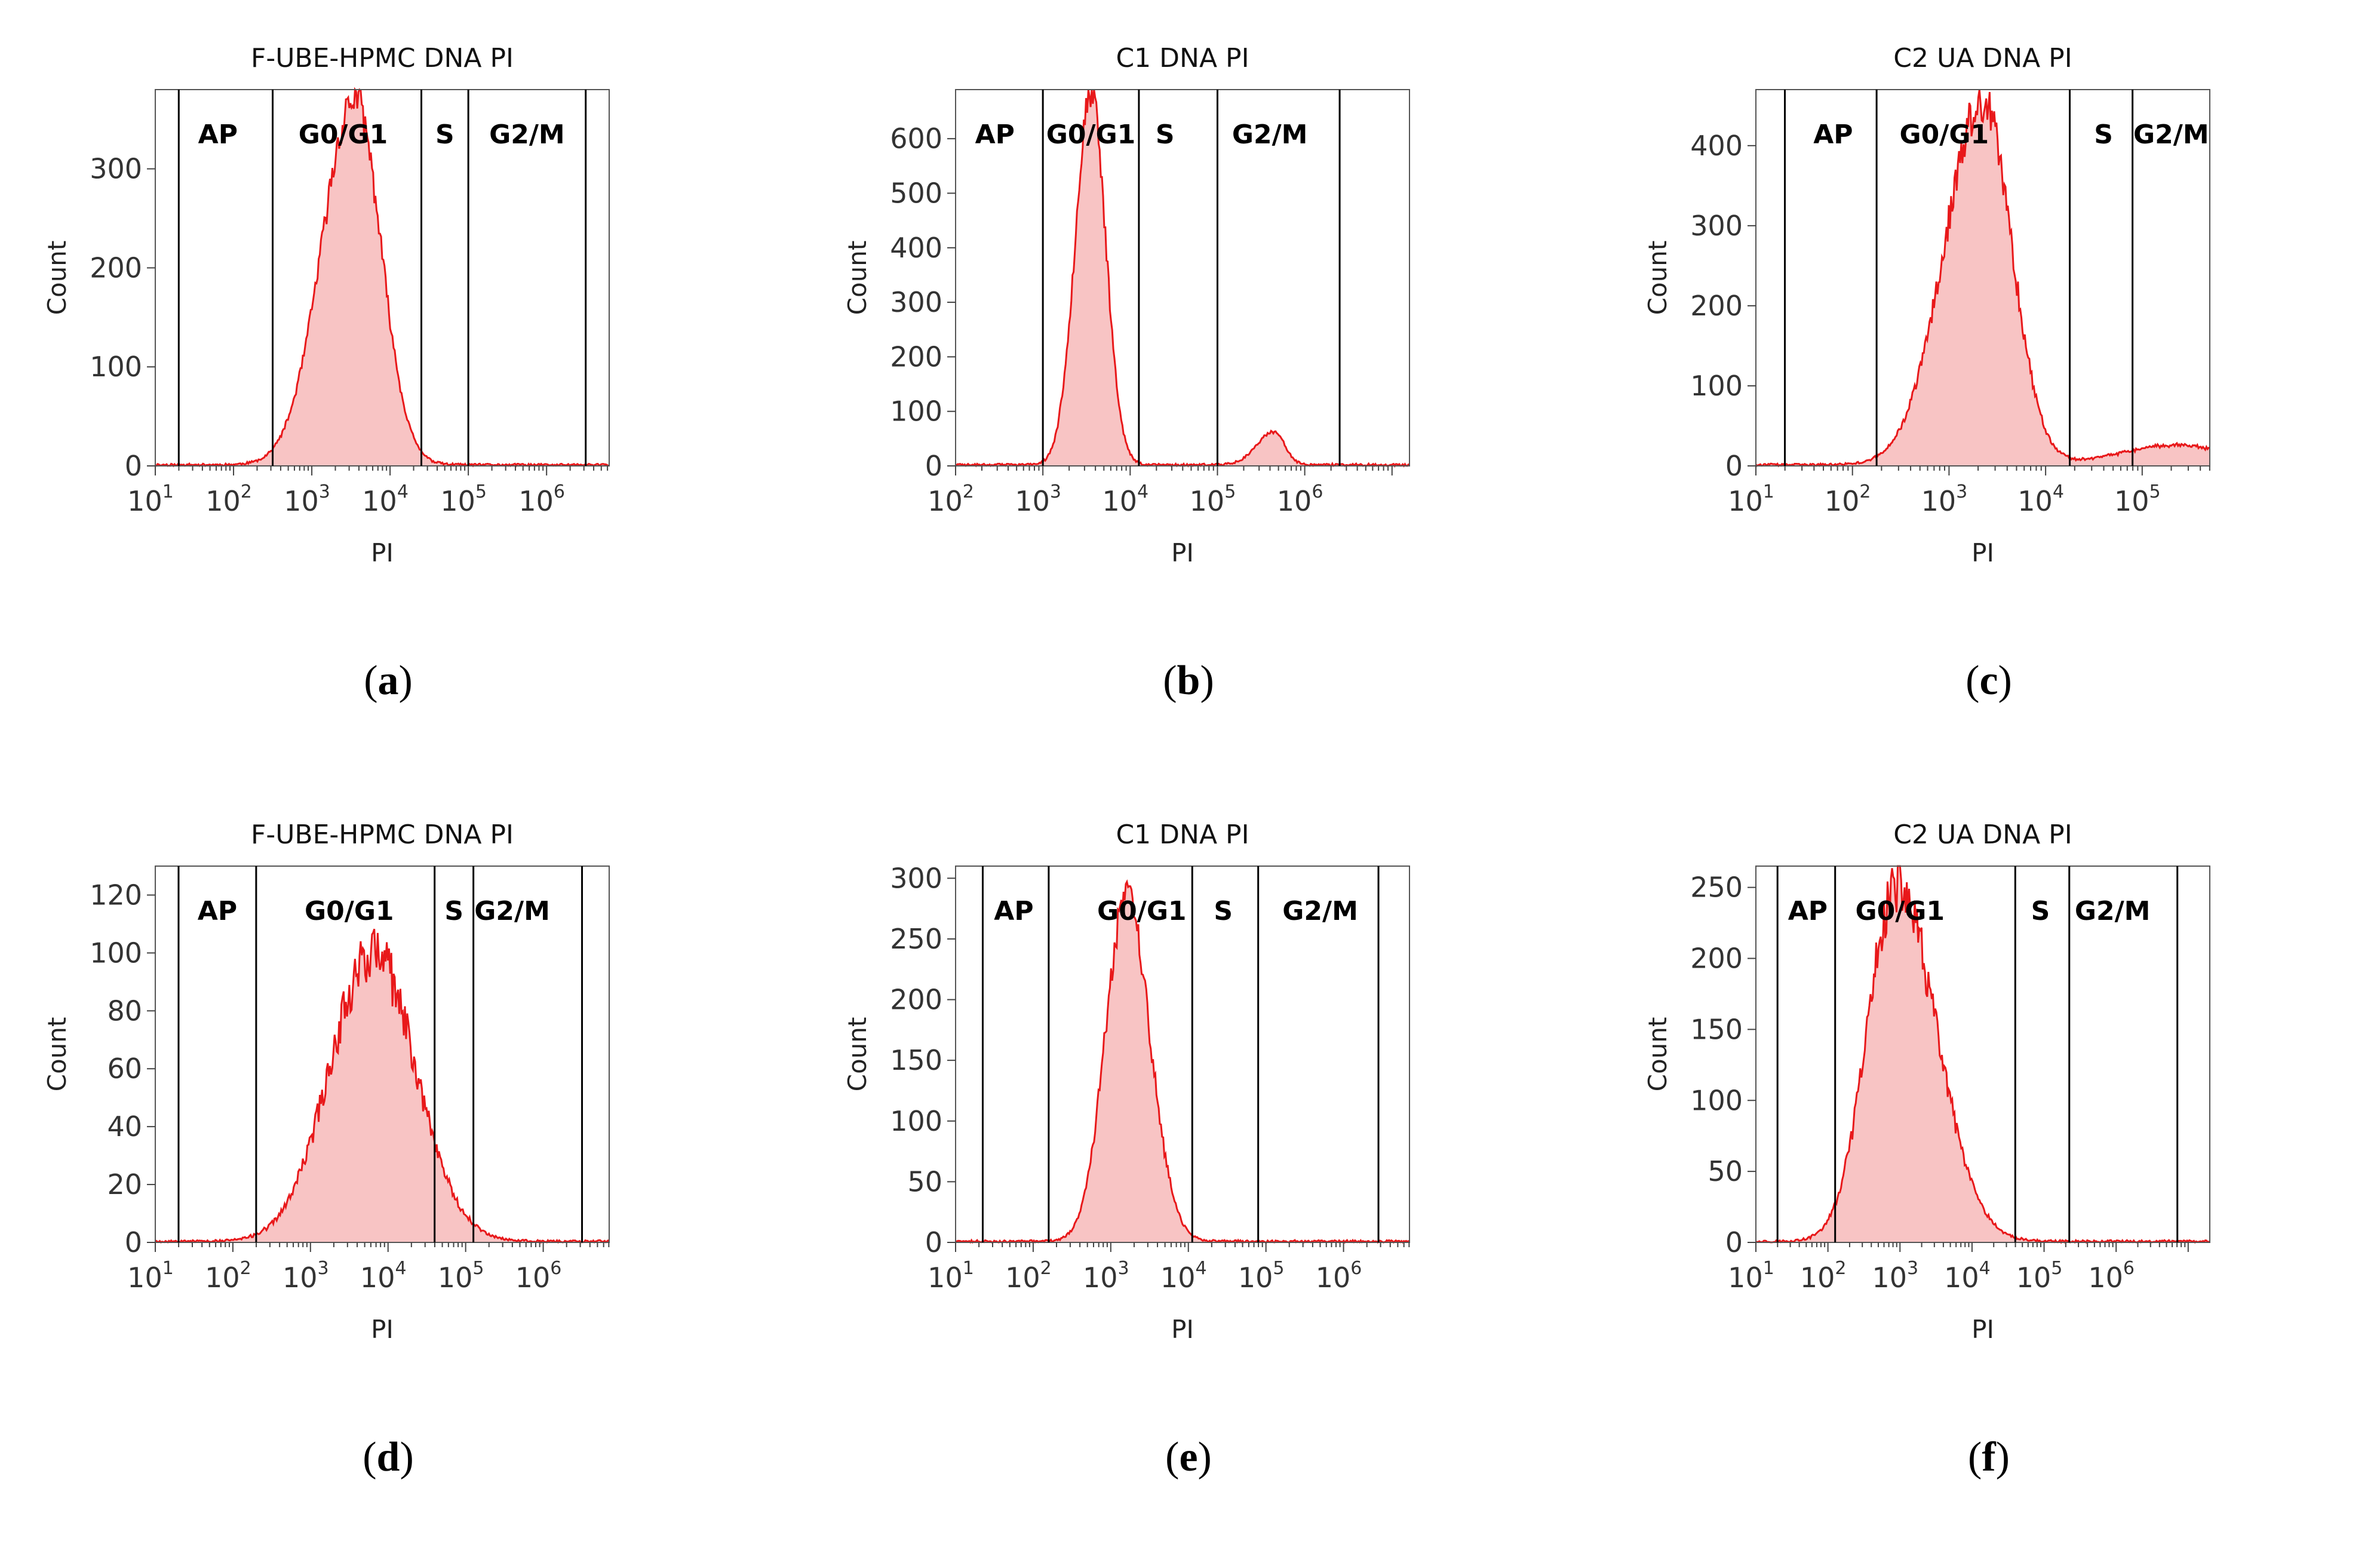 This screenshot has width=2380, height=1556. Describe the element at coordinates (1751, 499) in the screenshot. I see `x-tick-label-c-0: 10¹` at that location.